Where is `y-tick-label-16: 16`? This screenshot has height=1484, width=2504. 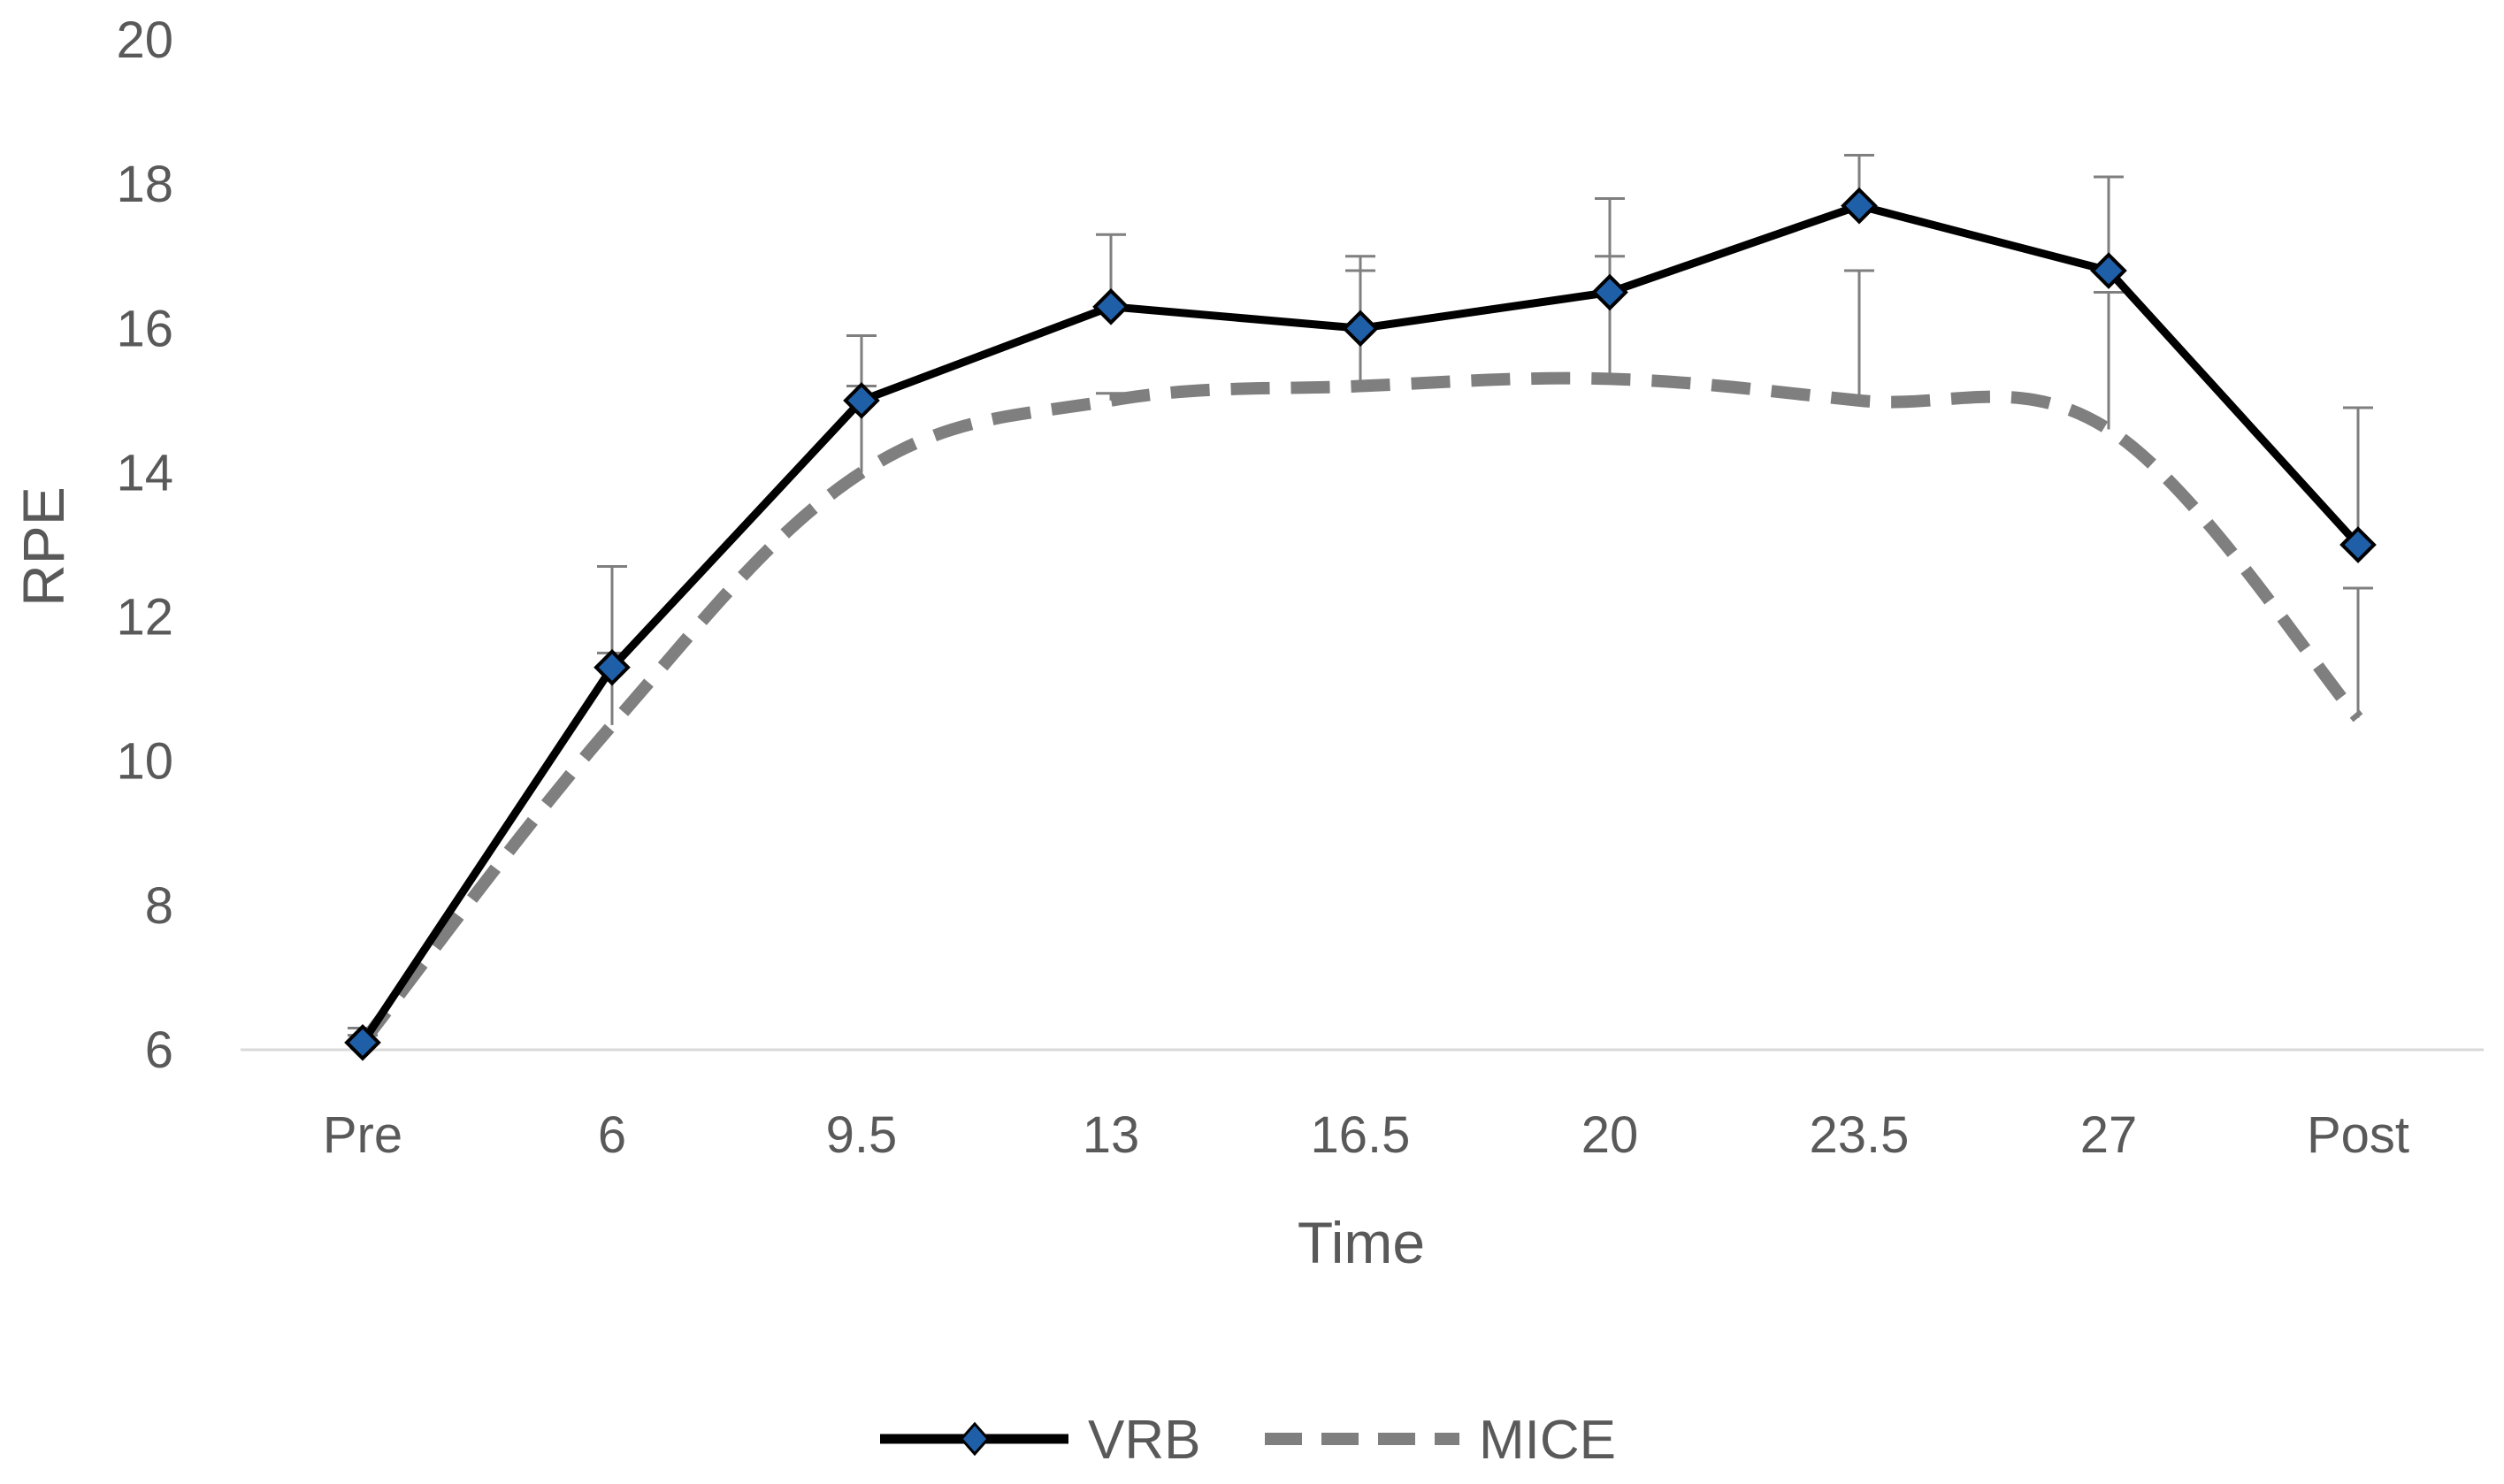
y-tick-label-16: 16 is located at coordinates (144, 328).